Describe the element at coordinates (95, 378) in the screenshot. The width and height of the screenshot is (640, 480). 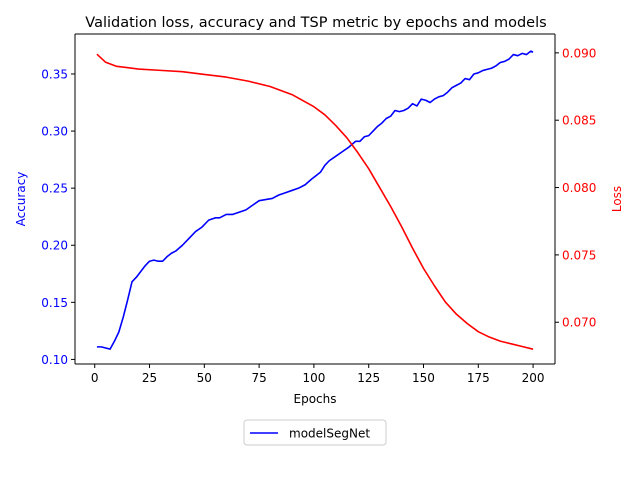
I see `x-tick-label: 0` at that location.